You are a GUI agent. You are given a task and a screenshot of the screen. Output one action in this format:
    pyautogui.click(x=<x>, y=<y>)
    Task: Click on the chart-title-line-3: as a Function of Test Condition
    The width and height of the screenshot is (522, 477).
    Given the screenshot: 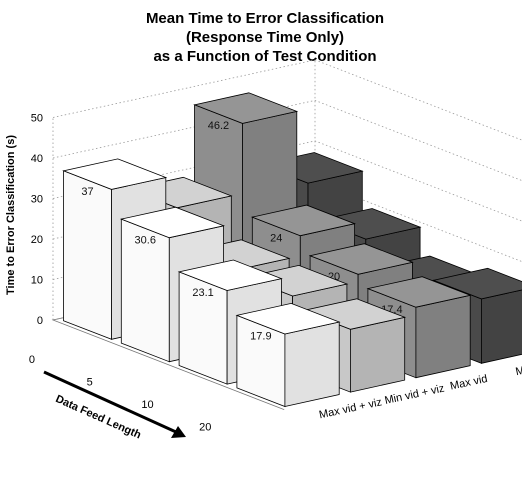 What is the action you would take?
    pyautogui.click(x=264, y=56)
    